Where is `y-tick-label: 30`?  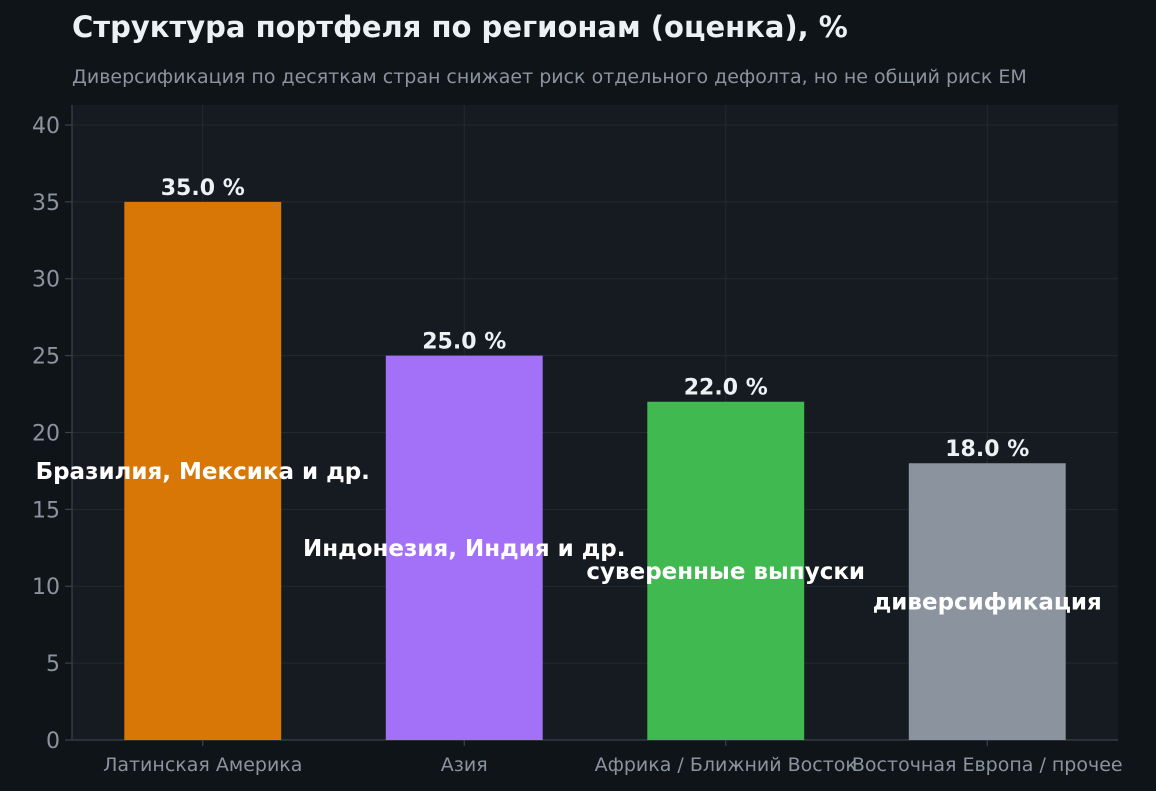
y-tick-label: 30 is located at coordinates (46, 280).